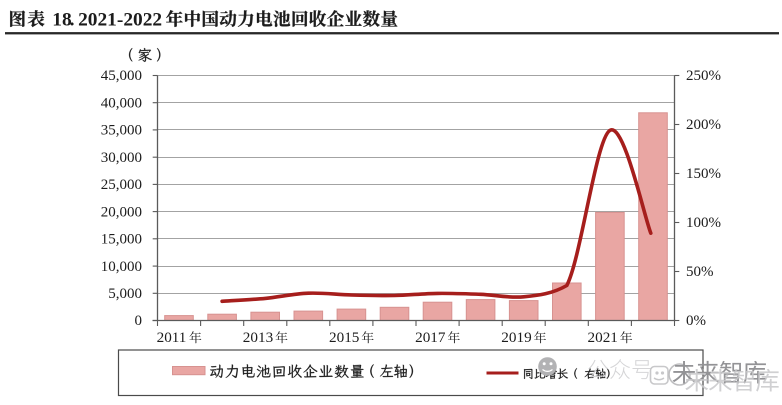 This screenshot has height=405, width=782. I want to click on svg-text: 25,000, so click(121, 185).